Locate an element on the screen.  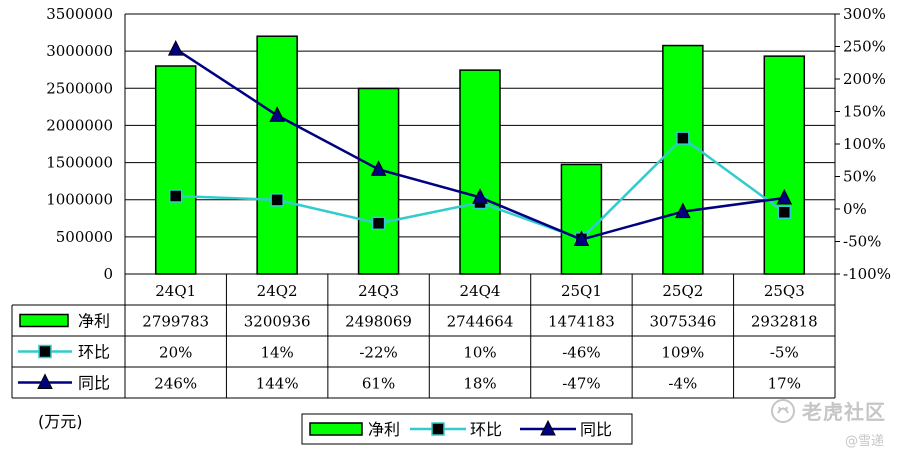
category-label: 25Q3 is located at coordinates (784, 291).